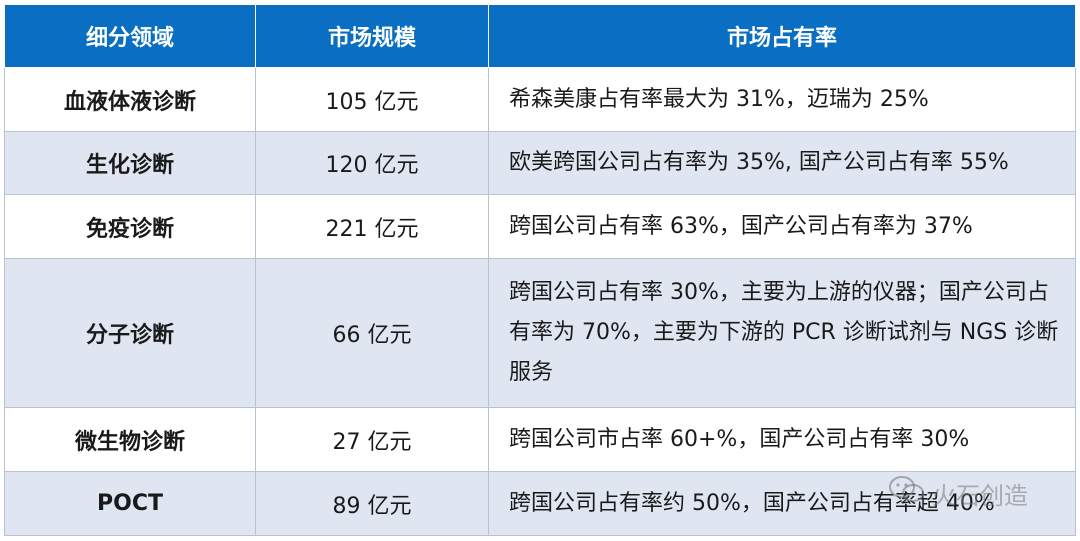 Image resolution: width=1080 pixels, height=541 pixels. I want to click on watermark: 火石创造, so click(958, 493).